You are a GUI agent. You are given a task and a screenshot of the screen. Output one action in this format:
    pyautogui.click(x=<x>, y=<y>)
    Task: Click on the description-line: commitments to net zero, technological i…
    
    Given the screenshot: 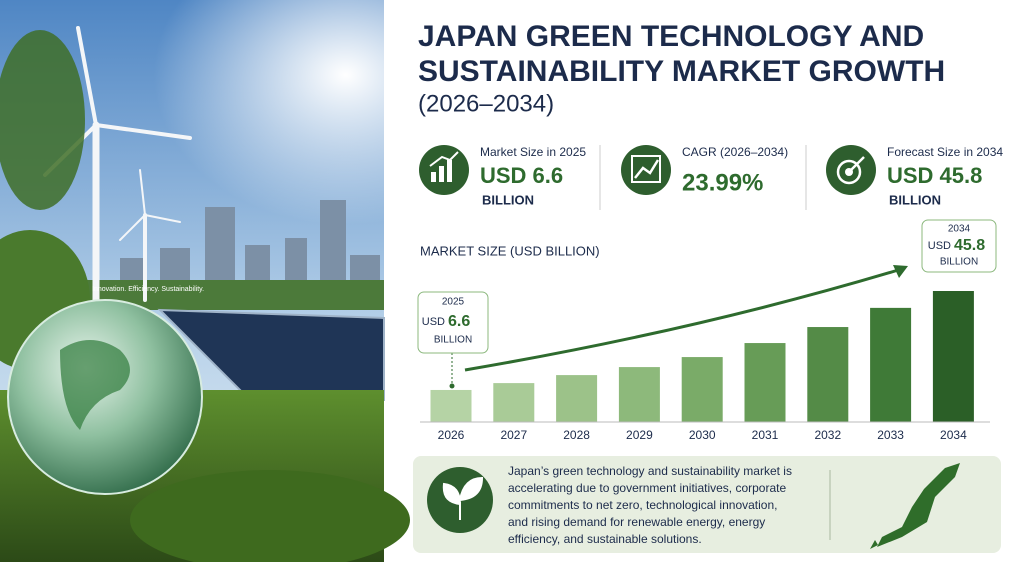 What is the action you would take?
    pyautogui.click(x=642, y=505)
    